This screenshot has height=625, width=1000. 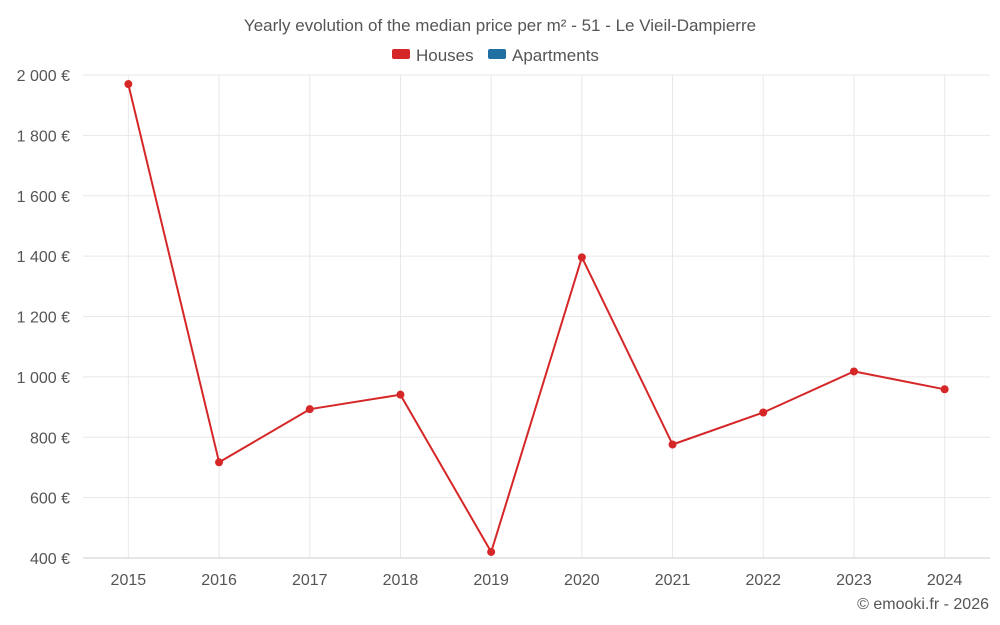 I want to click on legend-item-apartments: Apartments, so click(x=543, y=55).